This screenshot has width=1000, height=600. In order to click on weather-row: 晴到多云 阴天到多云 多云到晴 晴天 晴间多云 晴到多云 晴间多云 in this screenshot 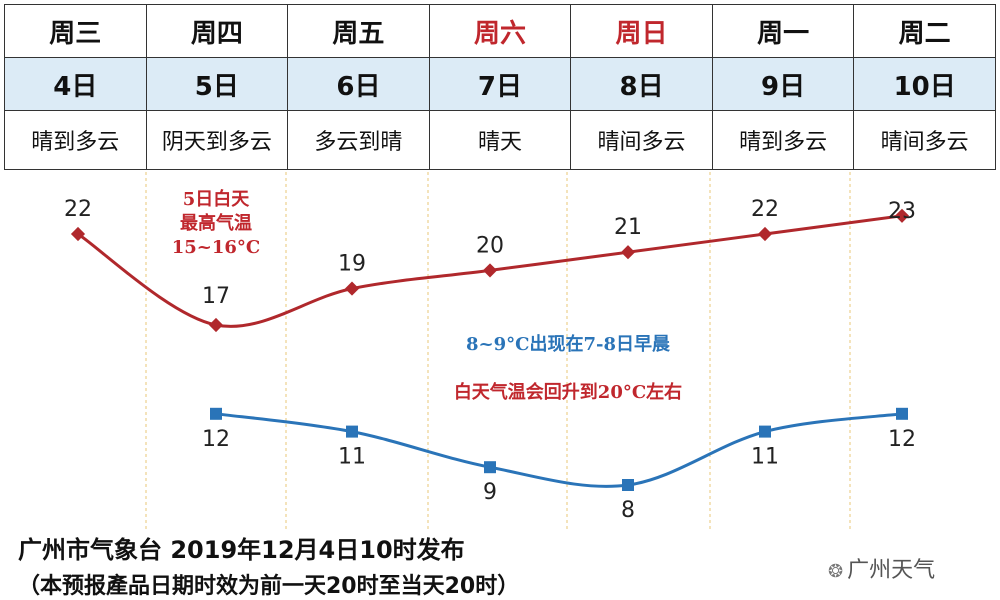, I will do `click(500, 140)`.